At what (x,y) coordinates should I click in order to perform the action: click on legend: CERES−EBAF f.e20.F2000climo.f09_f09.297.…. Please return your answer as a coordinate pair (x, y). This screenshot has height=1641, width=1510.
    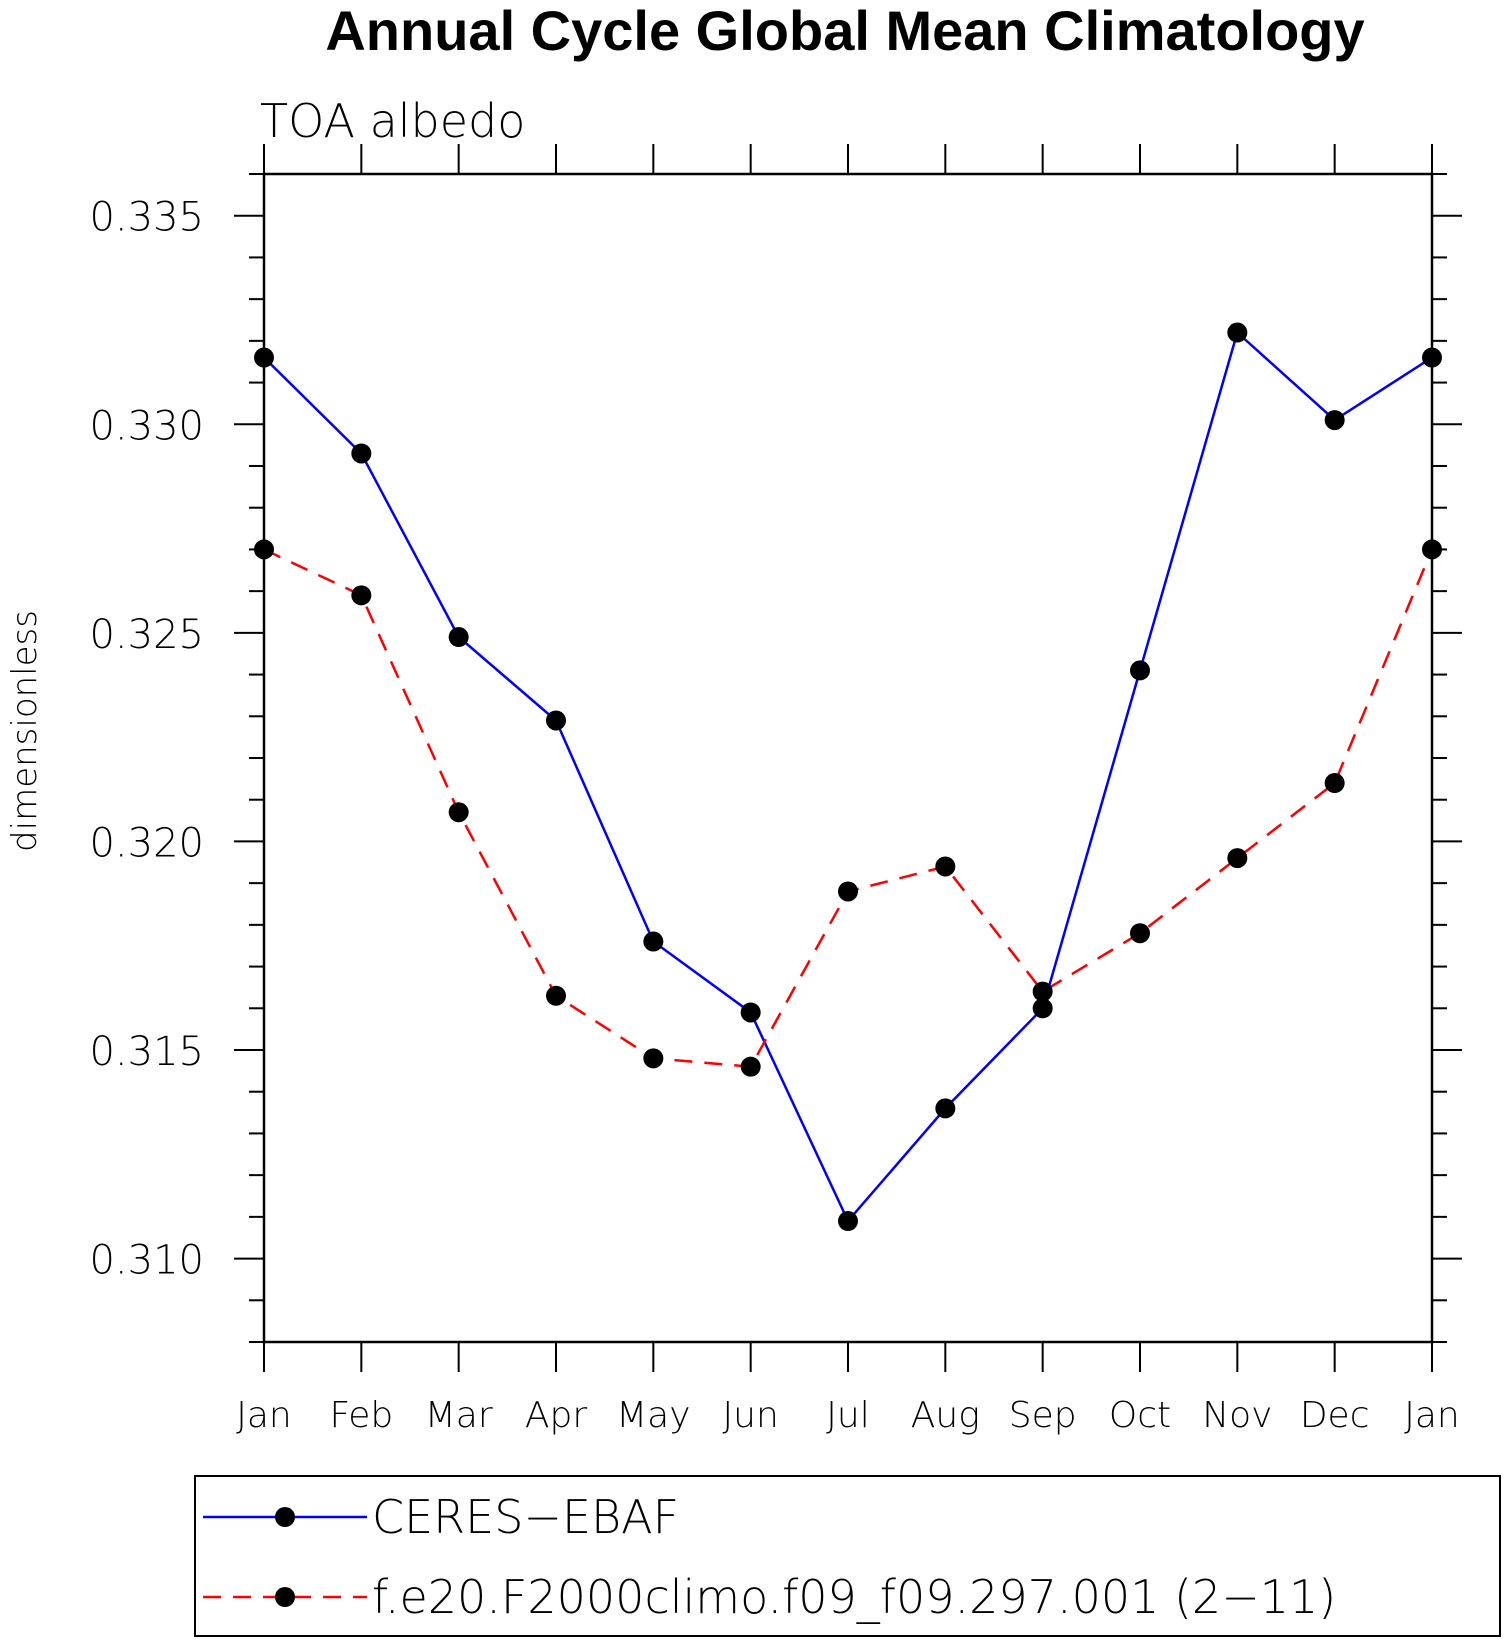
    Looking at the image, I should click on (847, 1556).